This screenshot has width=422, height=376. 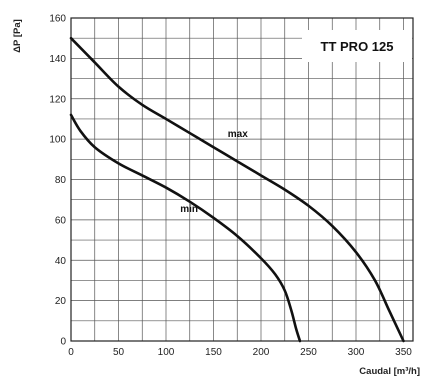 What do you see at coordinates (57, 19) in the screenshot?
I see `y-tick-label: 160` at bounding box center [57, 19].